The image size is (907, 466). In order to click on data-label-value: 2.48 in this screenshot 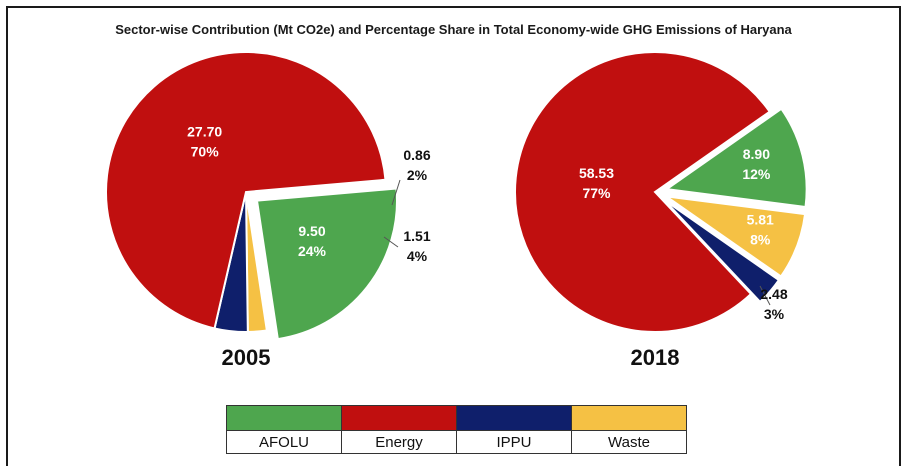, I will do `click(773, 294)`.